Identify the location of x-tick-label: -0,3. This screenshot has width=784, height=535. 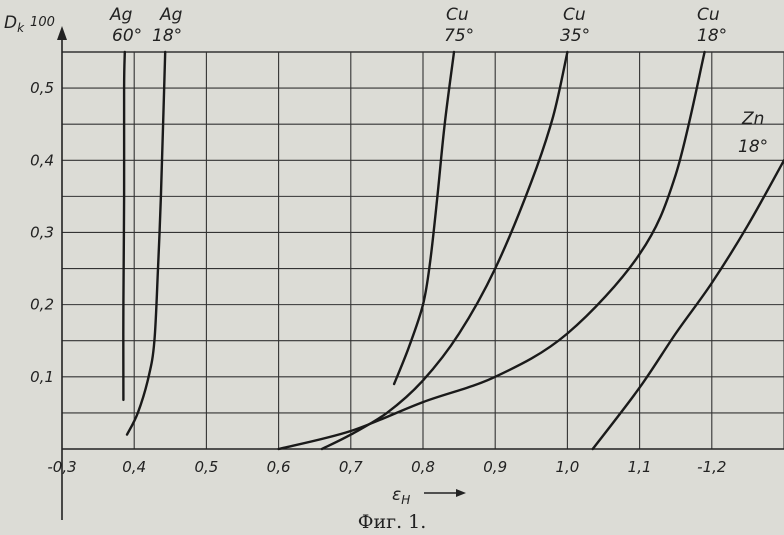
(61, 467).